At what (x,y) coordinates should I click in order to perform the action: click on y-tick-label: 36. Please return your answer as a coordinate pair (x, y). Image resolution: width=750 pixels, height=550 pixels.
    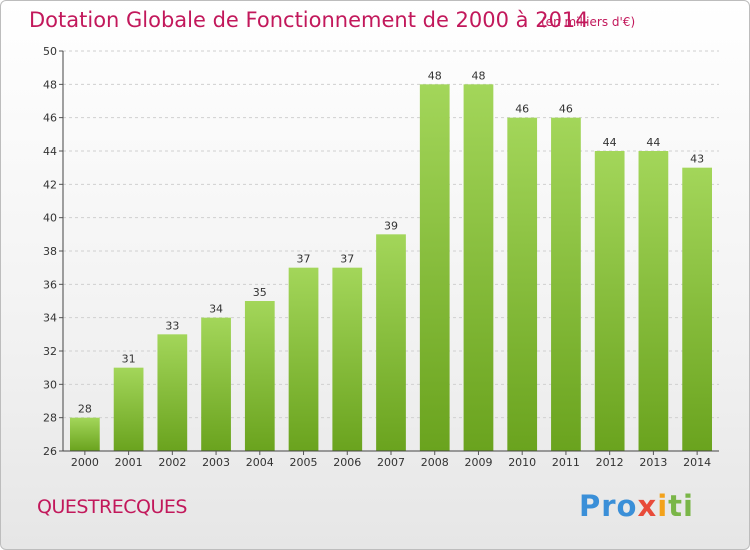
    Looking at the image, I should click on (50, 284).